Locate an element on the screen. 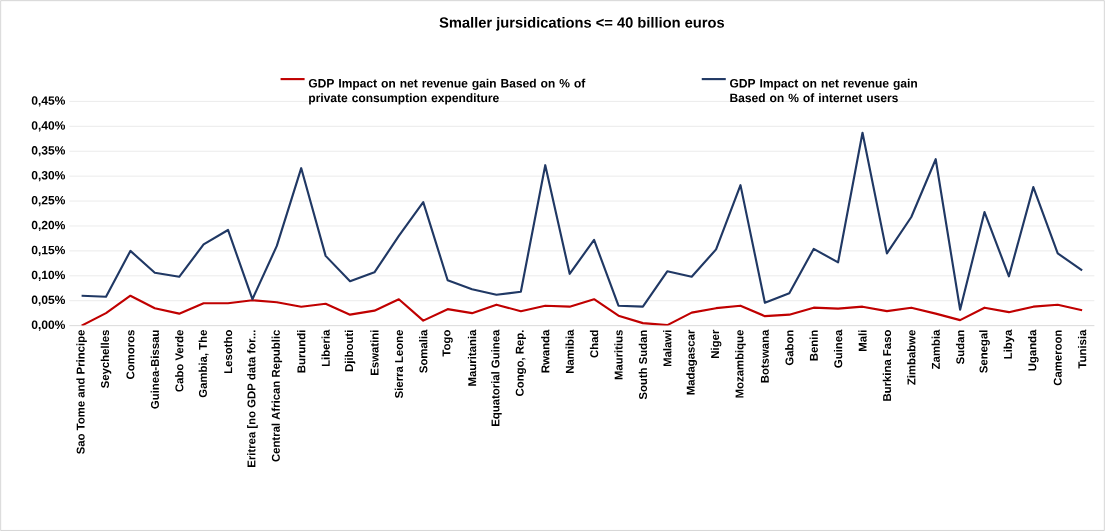 The width and height of the screenshot is (1105, 531). x-tick-label: Botswana is located at coordinates (764, 356).